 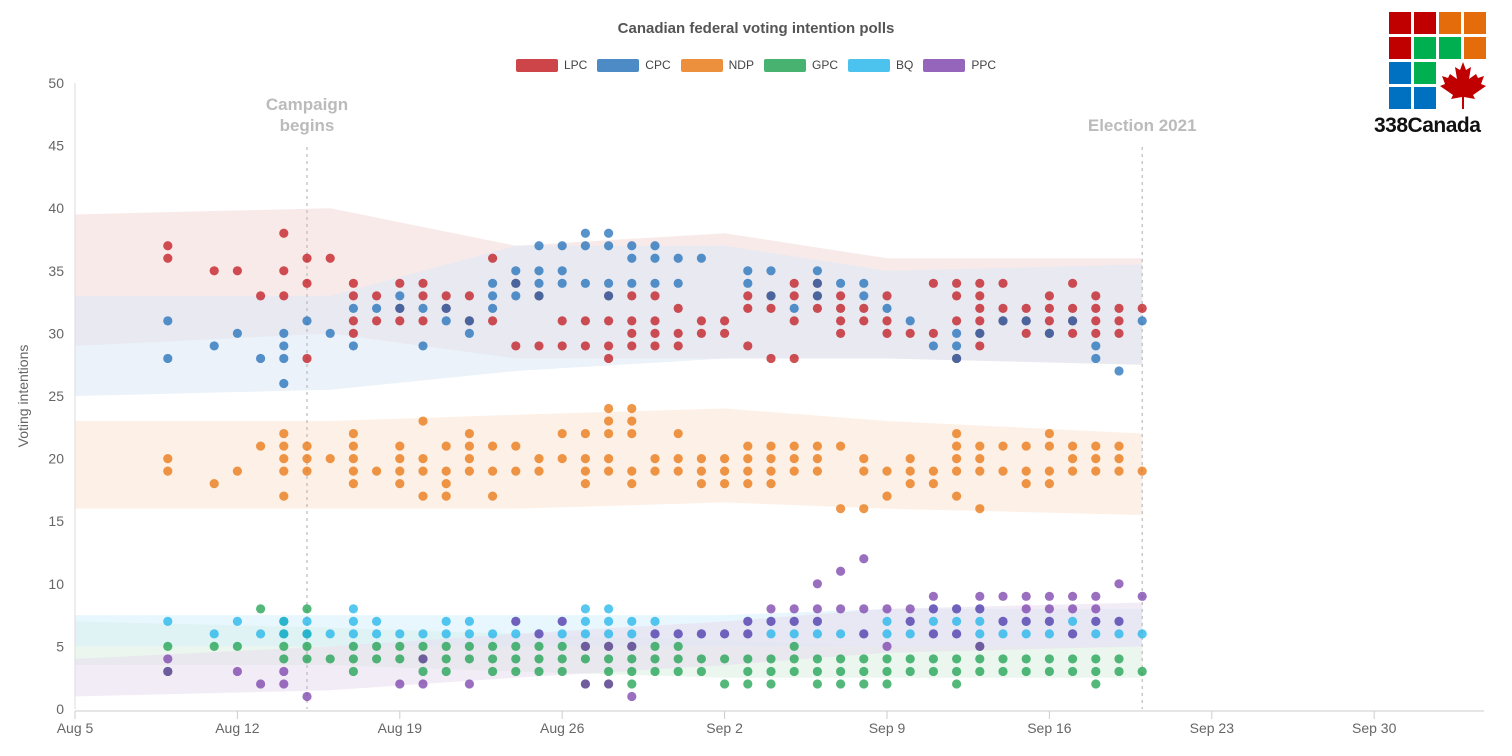 What do you see at coordinates (880, 65) in the screenshot?
I see `legend-item-bq: BQ` at bounding box center [880, 65].